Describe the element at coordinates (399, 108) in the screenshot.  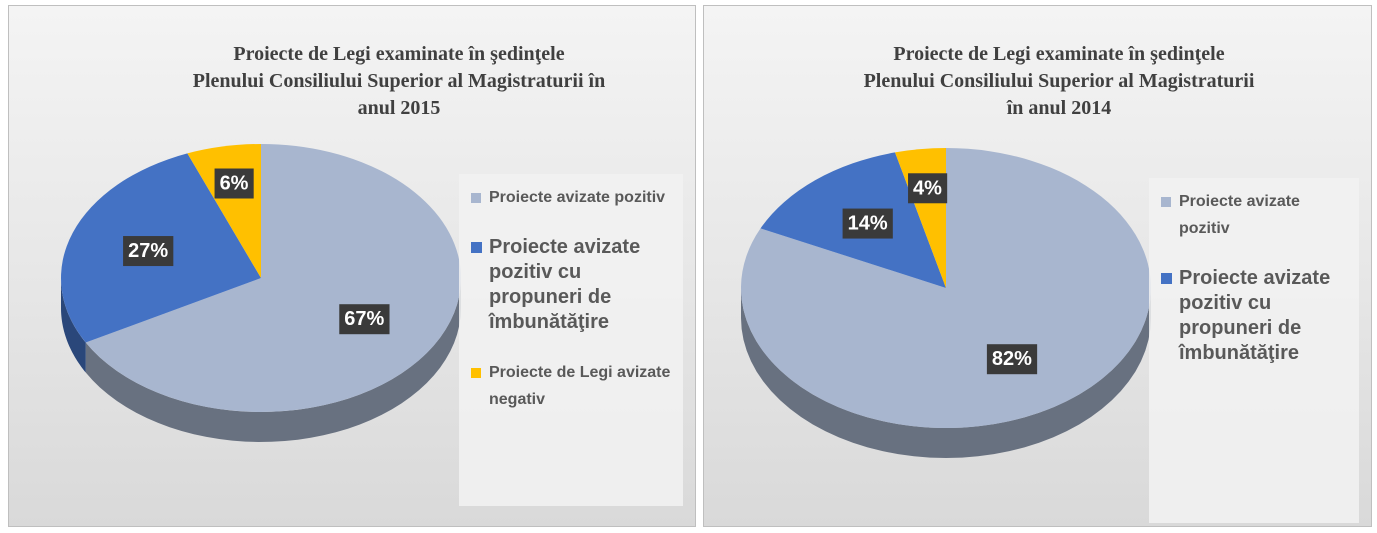
I see `title-line: anul 2015` at that location.